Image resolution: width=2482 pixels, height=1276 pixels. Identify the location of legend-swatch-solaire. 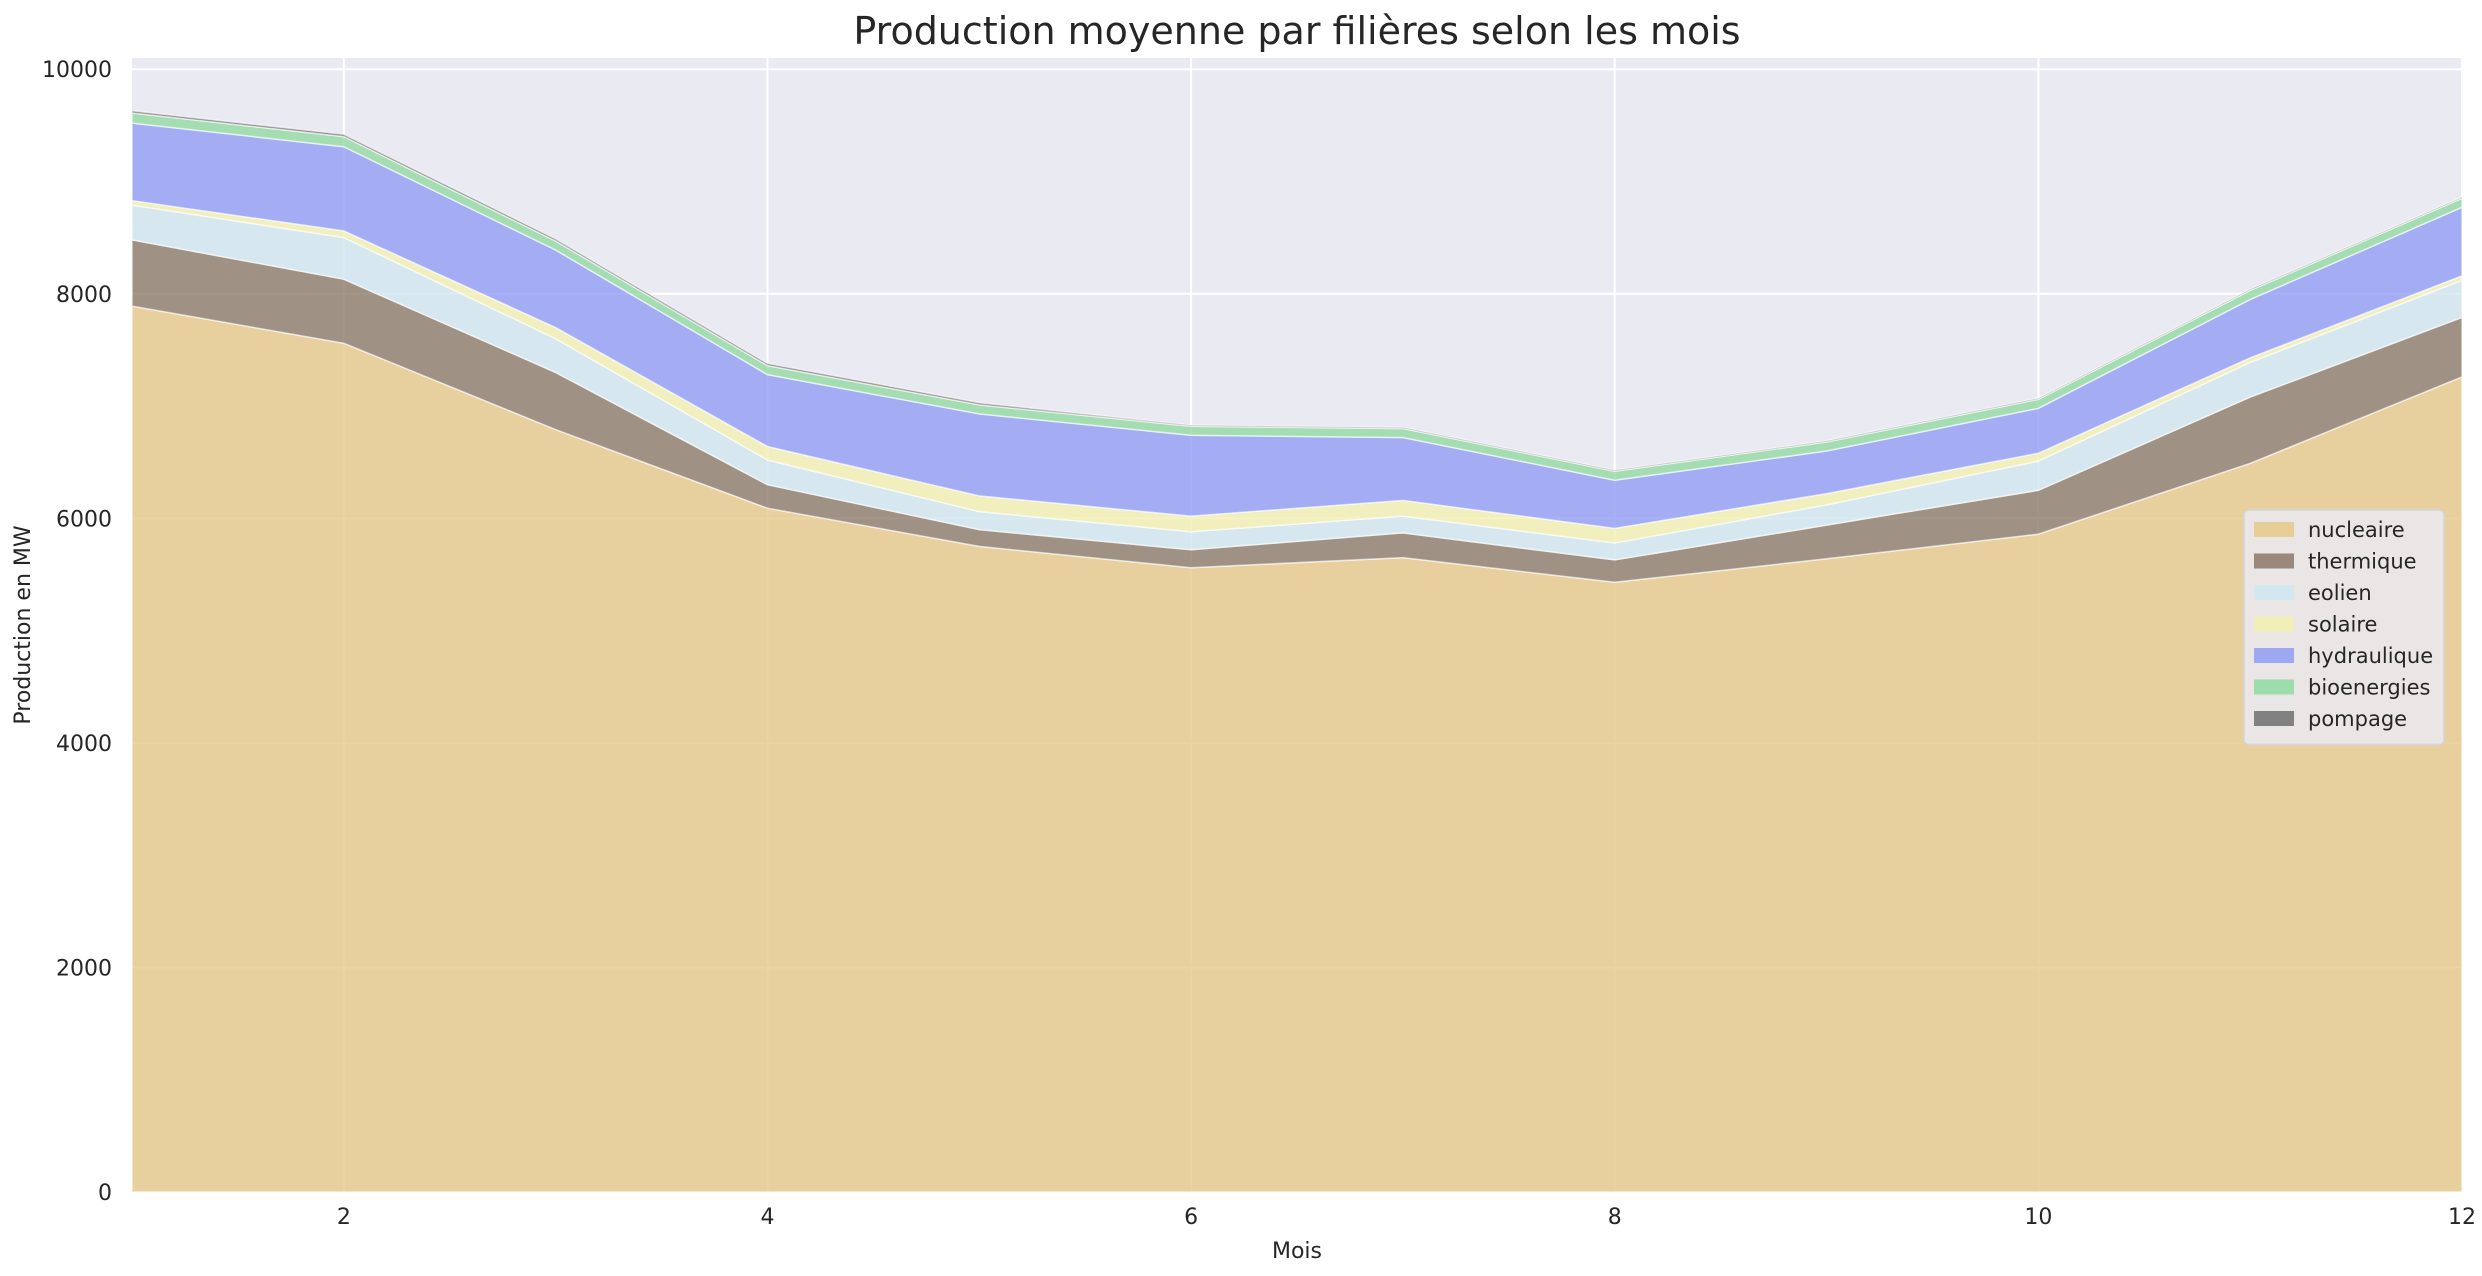
(2274, 624).